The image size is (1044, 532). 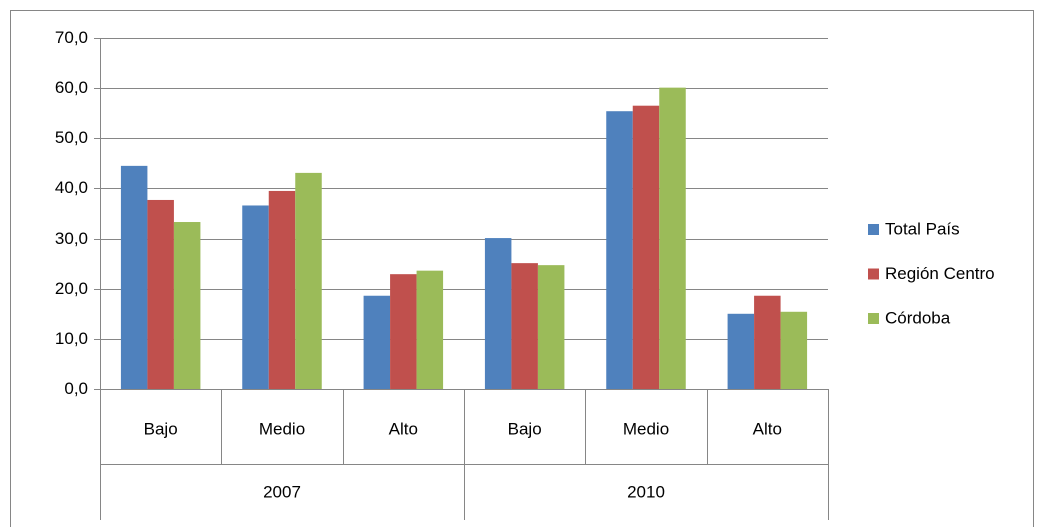 I want to click on legend-label: Córdoba, so click(x=918, y=317).